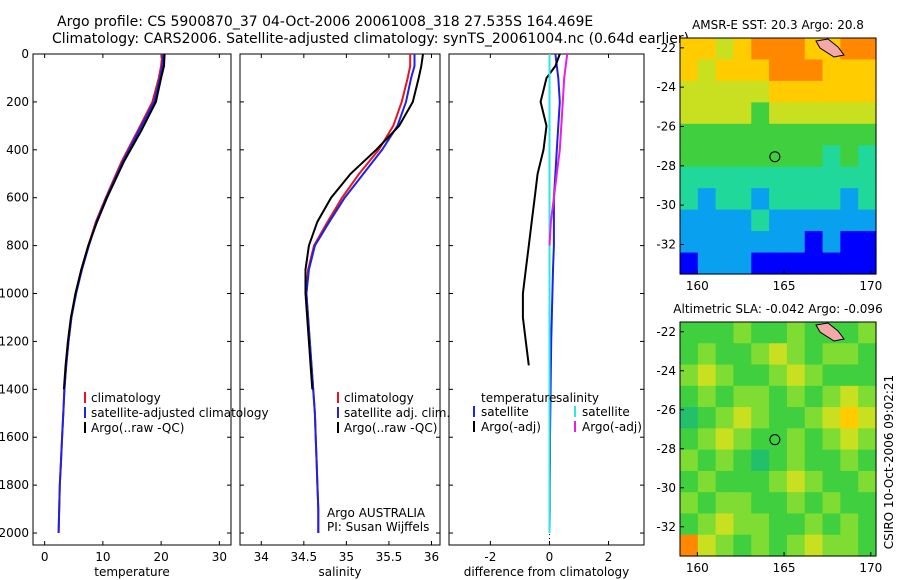 This screenshot has height=580, width=900. What do you see at coordinates (609, 557) in the screenshot?
I see `x-tick-label: 2` at bounding box center [609, 557].